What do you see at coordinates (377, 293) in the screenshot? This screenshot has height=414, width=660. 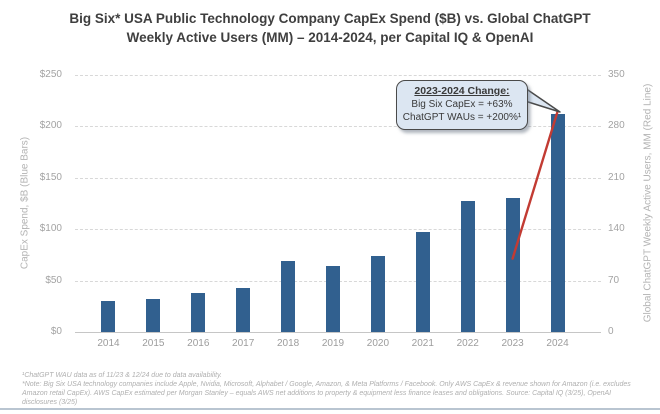 I see `capex-bar-2020` at bounding box center [377, 293].